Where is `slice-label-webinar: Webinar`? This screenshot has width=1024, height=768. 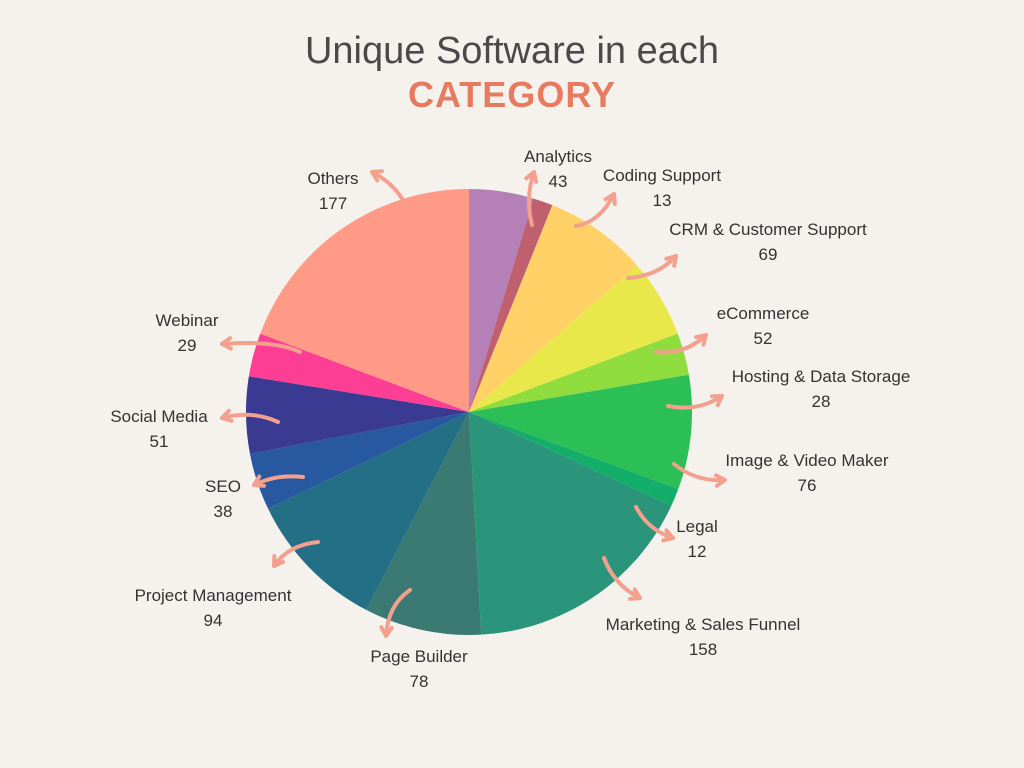
slice-label-webinar: Webinar is located at coordinates (187, 320).